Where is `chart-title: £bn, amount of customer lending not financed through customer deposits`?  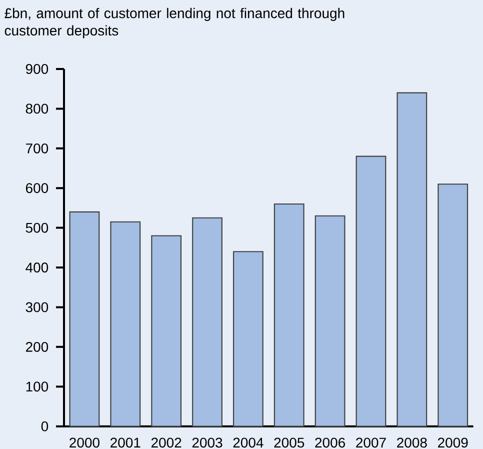 chart-title: £bn, amount of customer lending not financed through customer deposits is located at coordinates (174, 23).